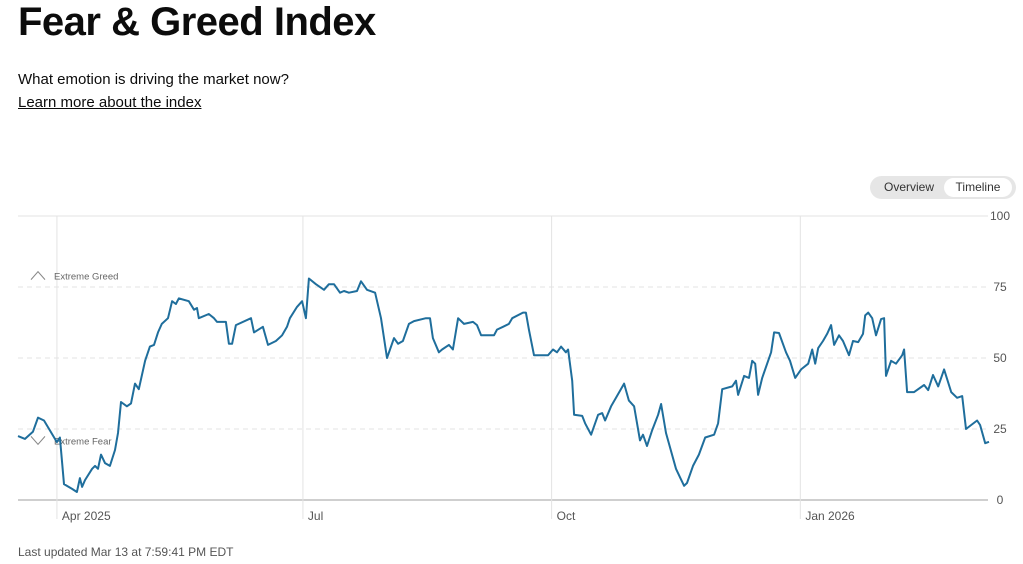 This screenshot has width=1023, height=564. I want to click on chevron-up-icon, so click(38, 275).